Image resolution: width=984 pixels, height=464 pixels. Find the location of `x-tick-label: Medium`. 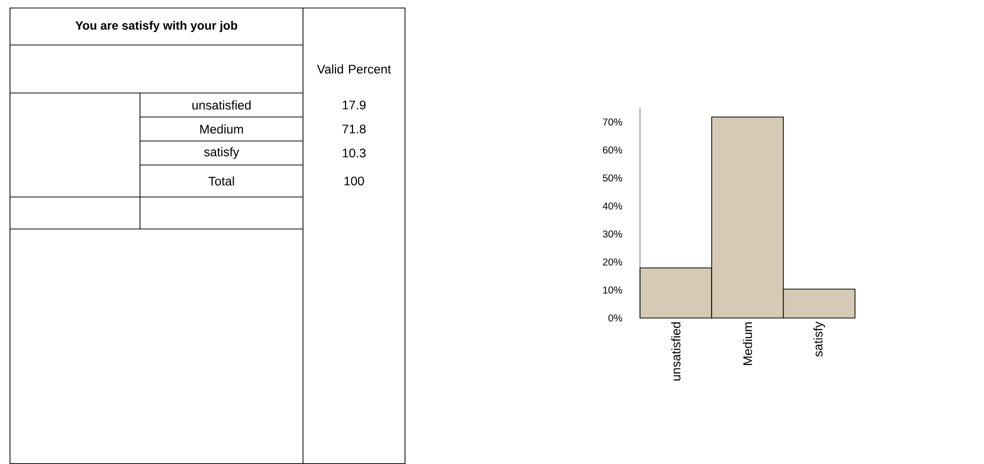

x-tick-label: Medium is located at coordinates (747, 343).